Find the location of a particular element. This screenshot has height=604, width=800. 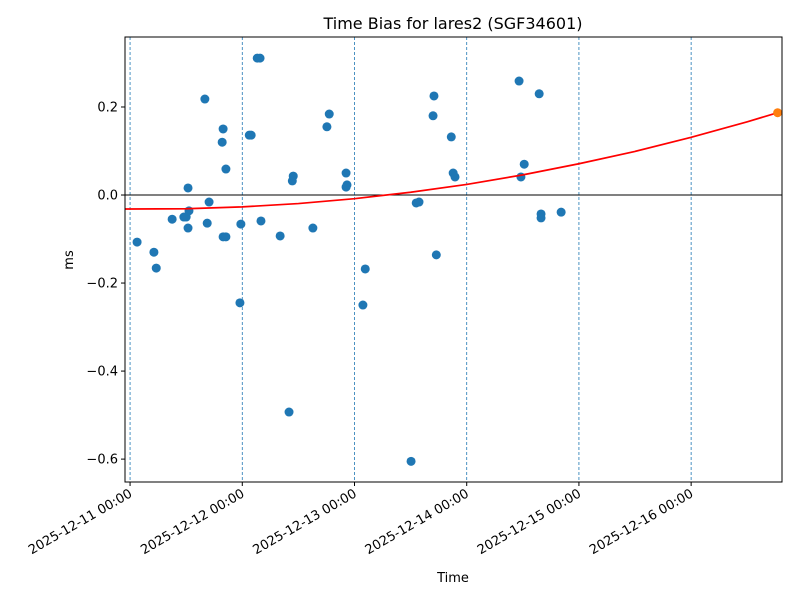

y-tick-label: −0.2 is located at coordinates (102, 284).